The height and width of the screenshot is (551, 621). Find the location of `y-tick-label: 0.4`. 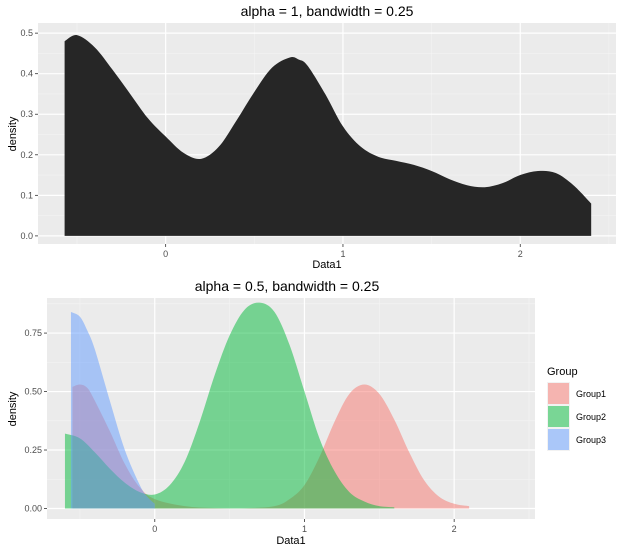

y-tick-label: 0.4 is located at coordinates (26, 74).